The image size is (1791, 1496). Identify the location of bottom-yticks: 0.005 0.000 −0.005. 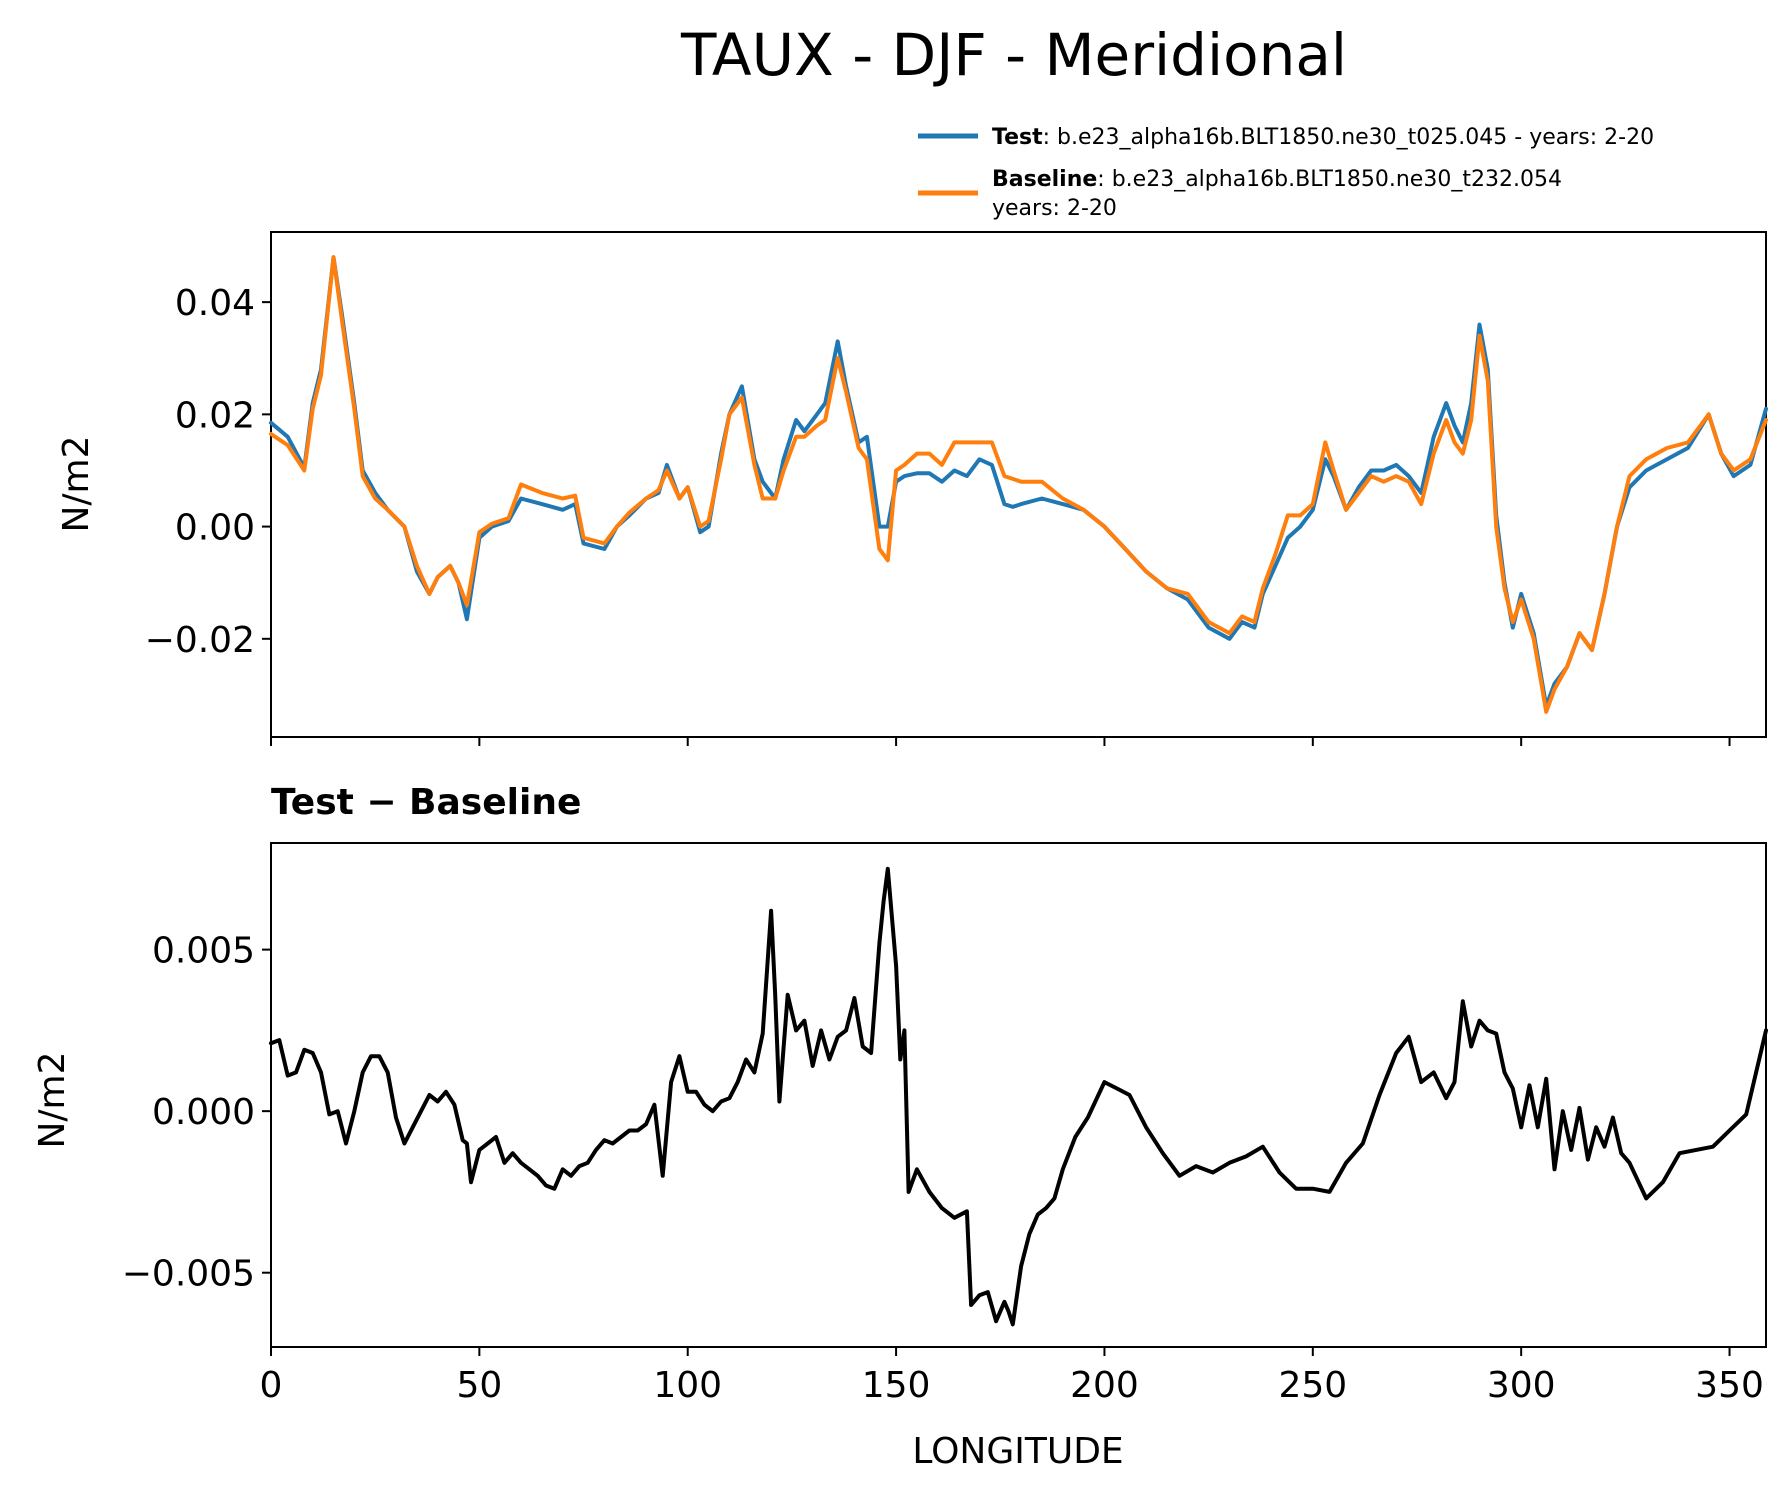
(196, 1113).